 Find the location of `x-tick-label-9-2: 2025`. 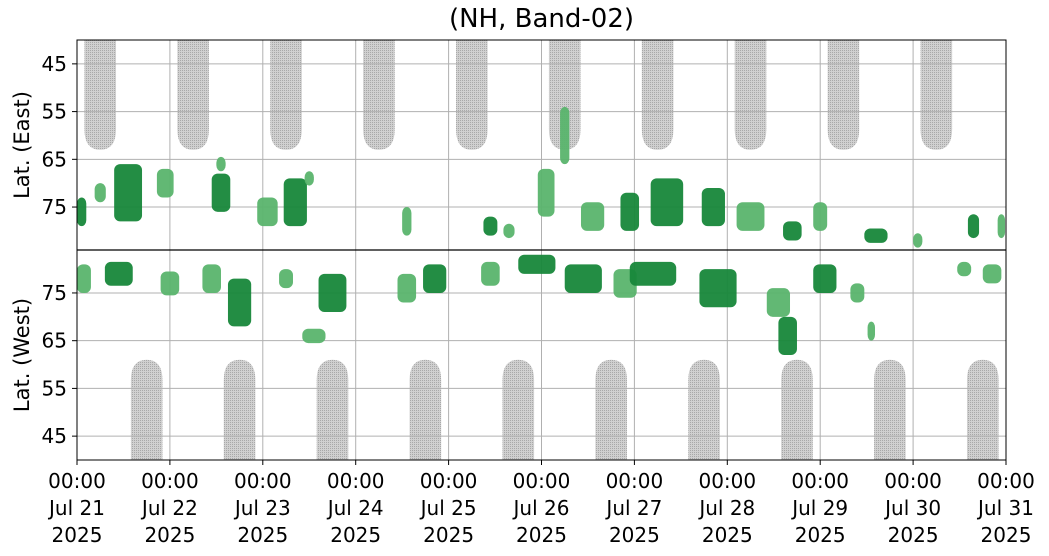

x-tick-label-9-2: 2025 is located at coordinates (913, 535).